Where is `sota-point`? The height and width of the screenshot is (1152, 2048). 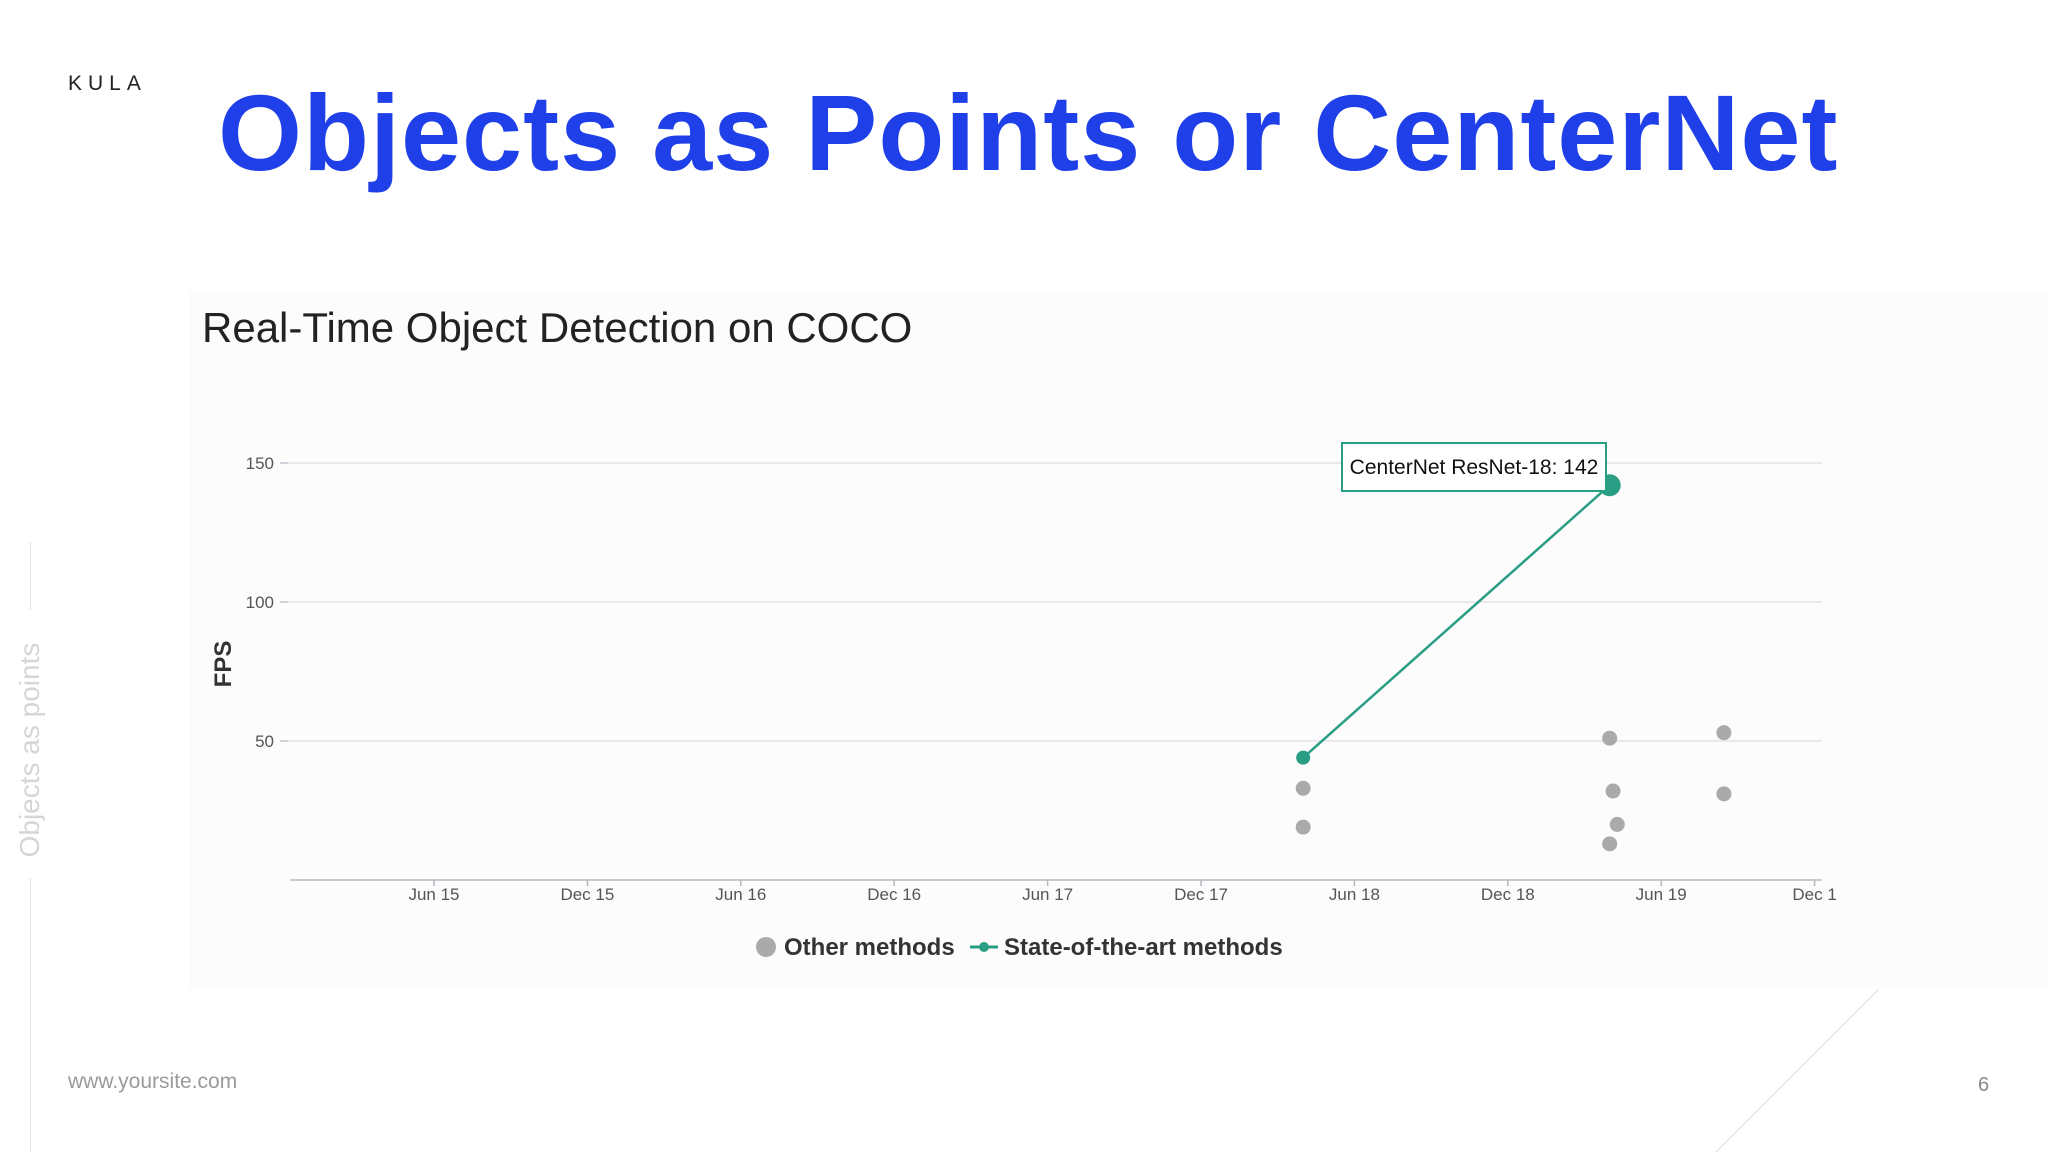 sota-point is located at coordinates (1303, 757).